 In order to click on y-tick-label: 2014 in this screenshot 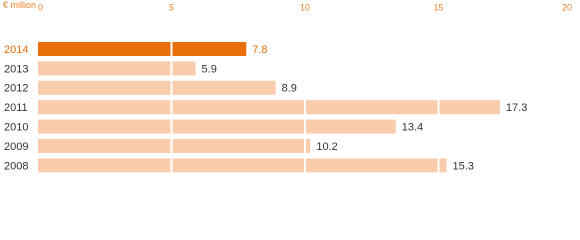, I will do `click(16, 50)`.